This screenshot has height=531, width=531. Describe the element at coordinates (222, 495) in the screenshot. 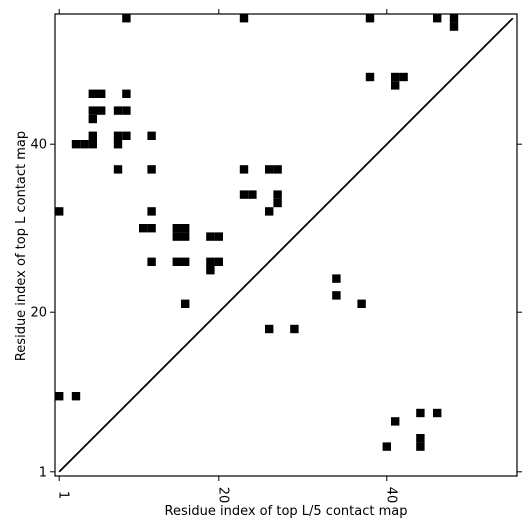

I see `x-tick-label: 20` at that location.